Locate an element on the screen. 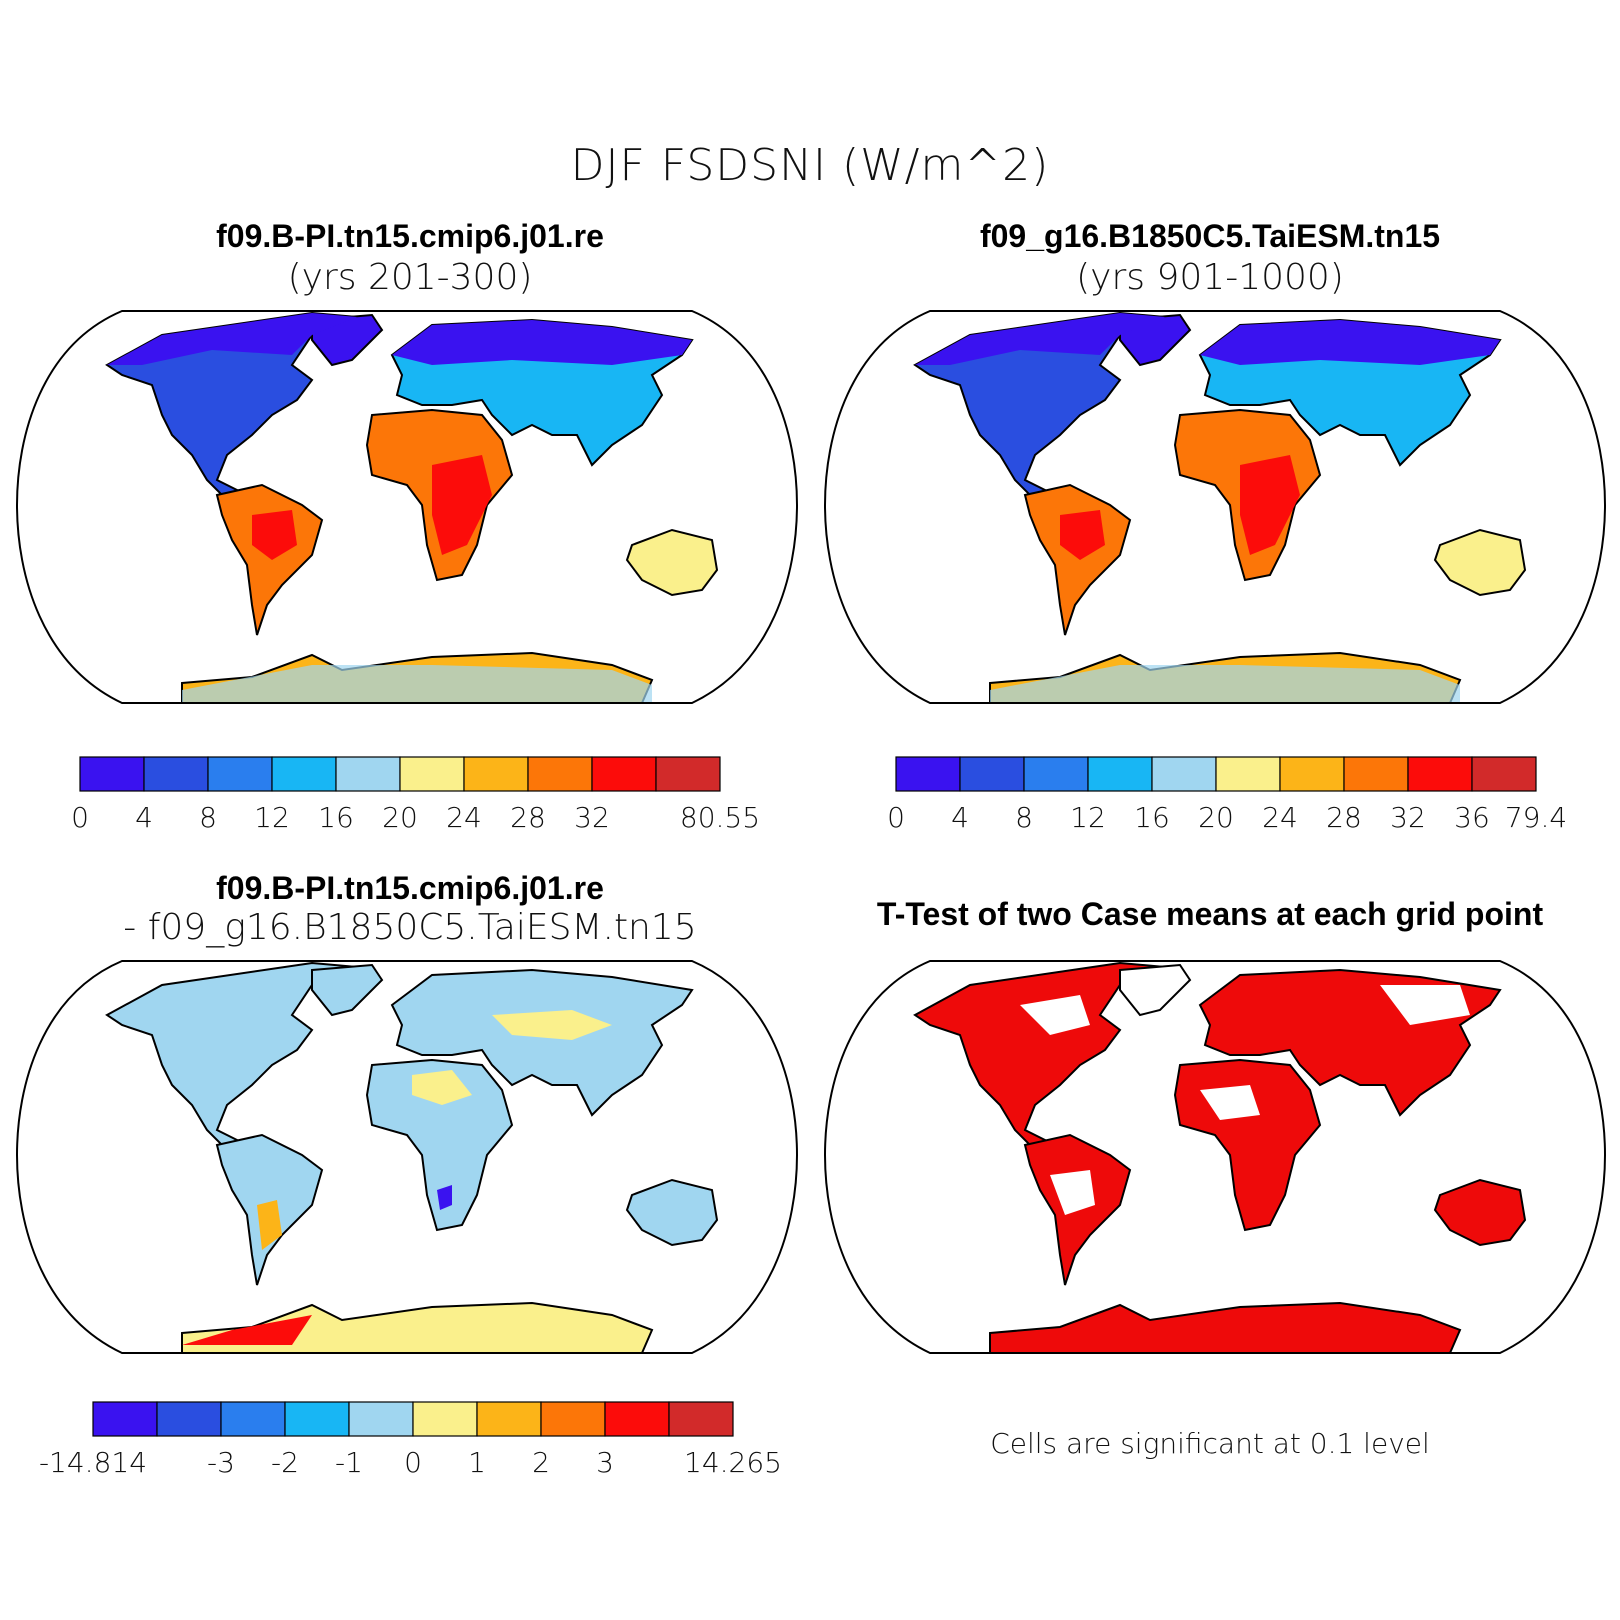  ttest-note: Cells are significant at 0.1 level is located at coordinates (1210, 1443).